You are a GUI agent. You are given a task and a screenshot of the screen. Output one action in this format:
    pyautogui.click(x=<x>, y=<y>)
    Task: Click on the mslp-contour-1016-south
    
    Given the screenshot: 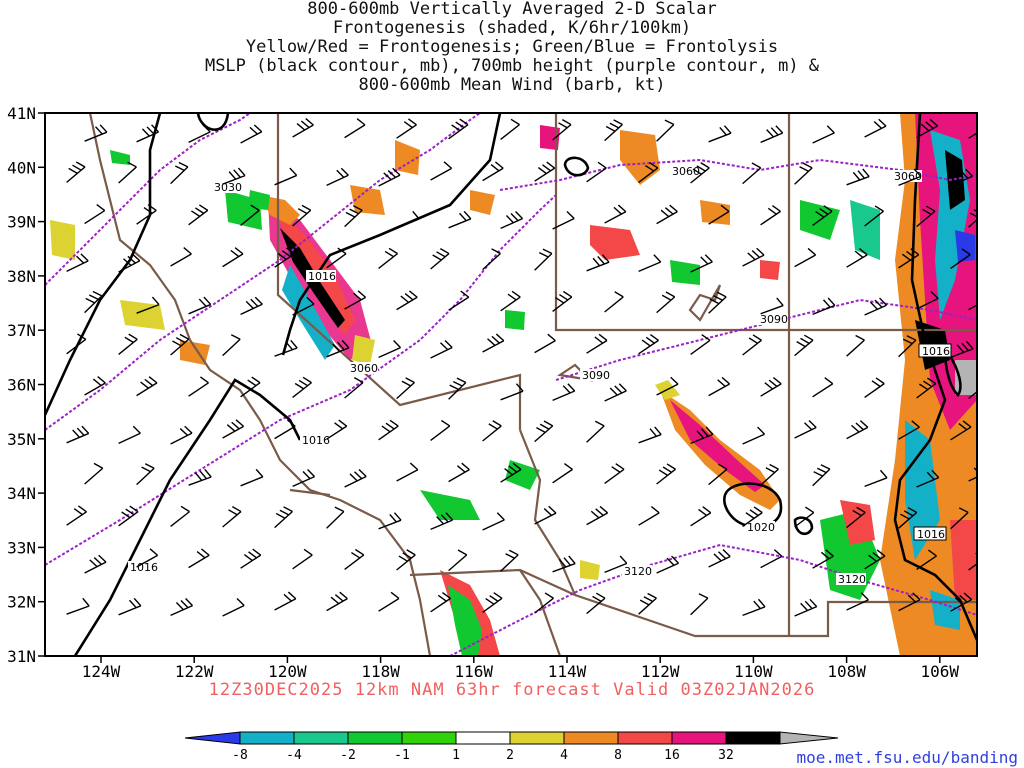 What is the action you would take?
    pyautogui.click(x=187, y=517)
    